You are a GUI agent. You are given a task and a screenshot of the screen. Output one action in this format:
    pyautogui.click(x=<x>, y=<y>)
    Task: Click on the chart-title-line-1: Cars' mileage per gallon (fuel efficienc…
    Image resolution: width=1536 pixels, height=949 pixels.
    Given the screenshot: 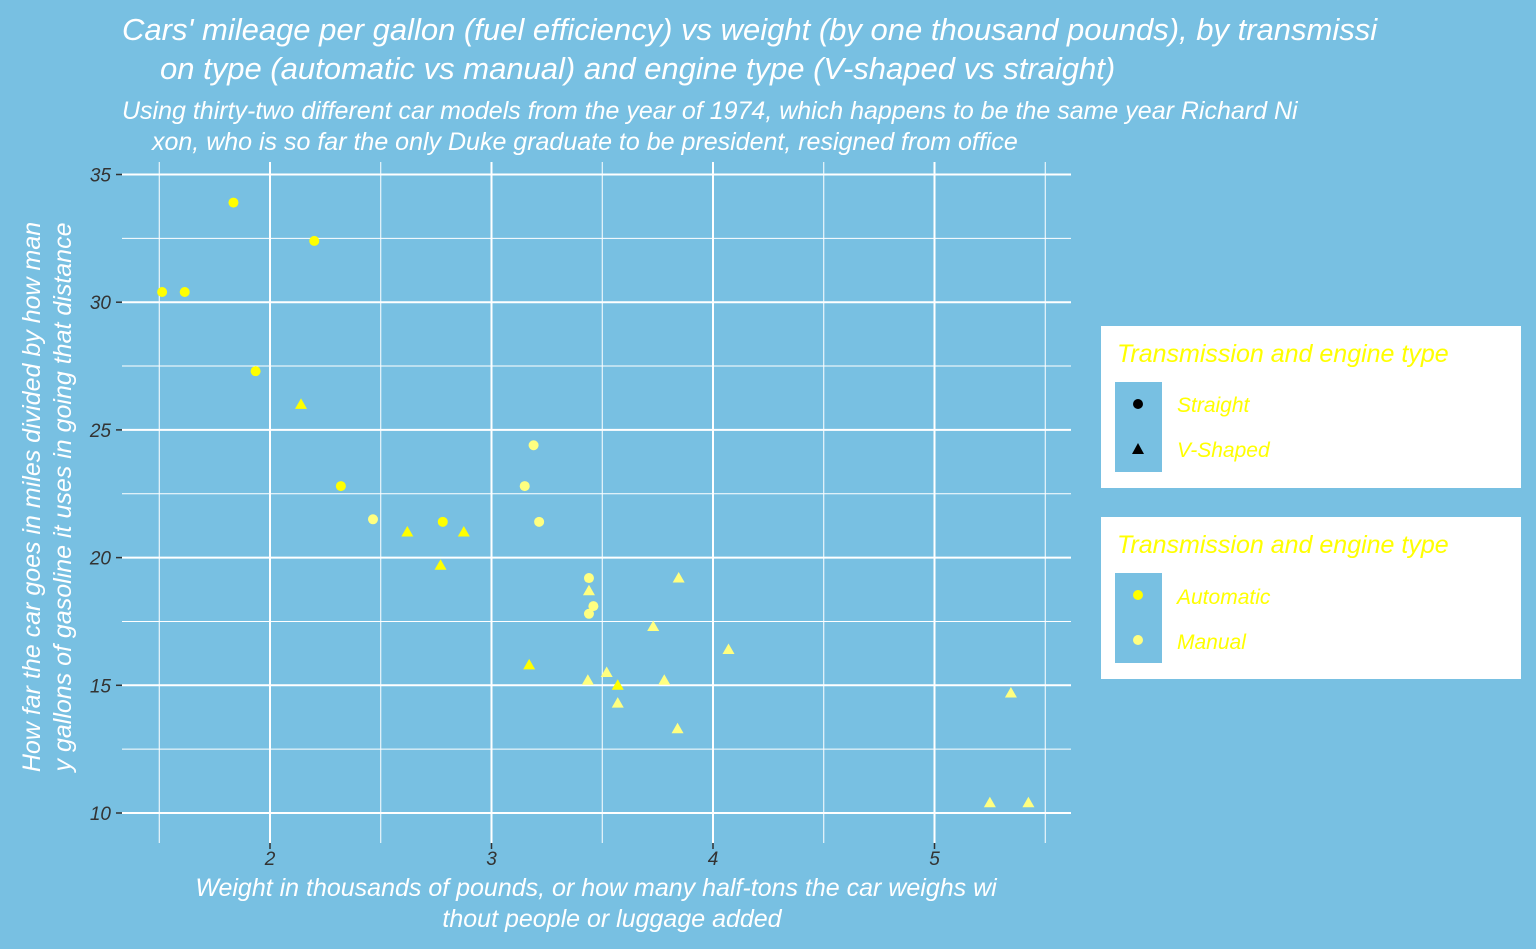 What is the action you would take?
    pyautogui.click(x=750, y=29)
    